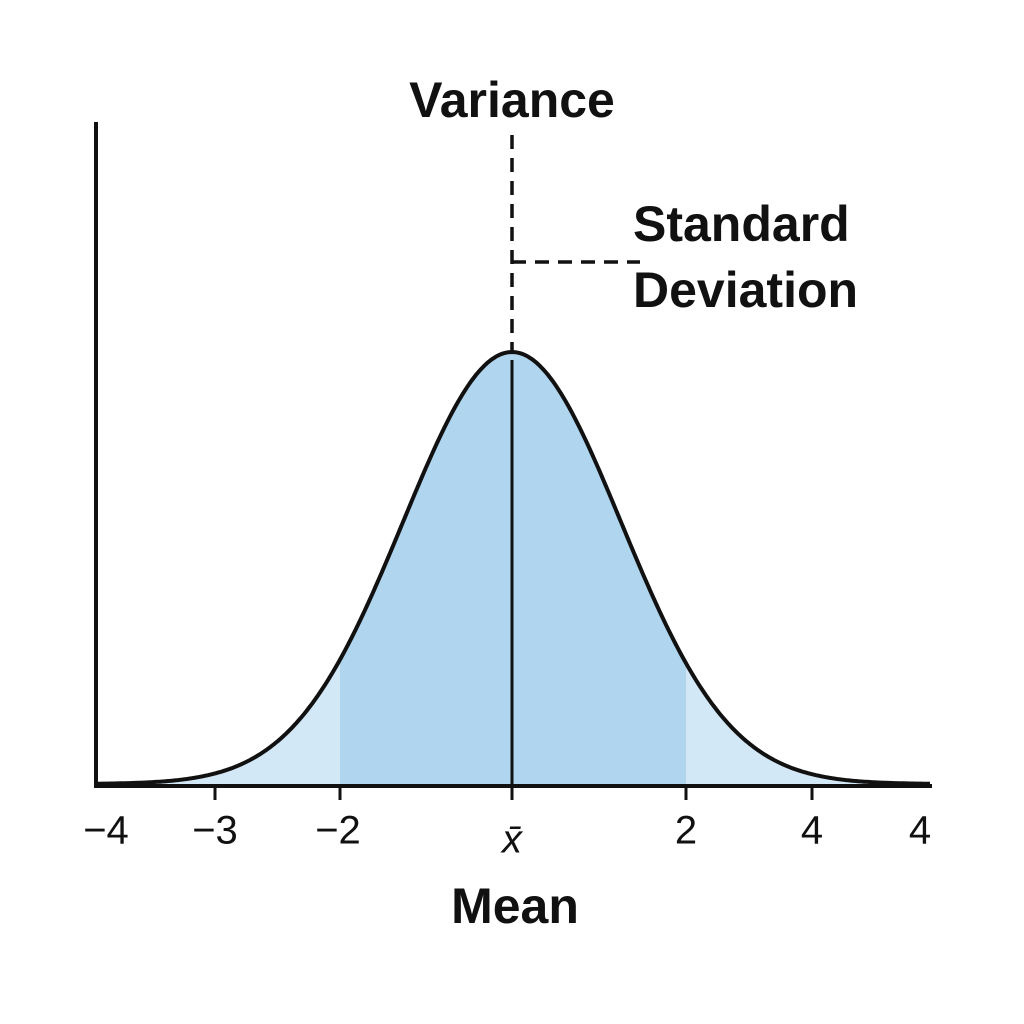 The image size is (1024, 1024). I want to click on x-tick-label: −3, so click(215, 831).